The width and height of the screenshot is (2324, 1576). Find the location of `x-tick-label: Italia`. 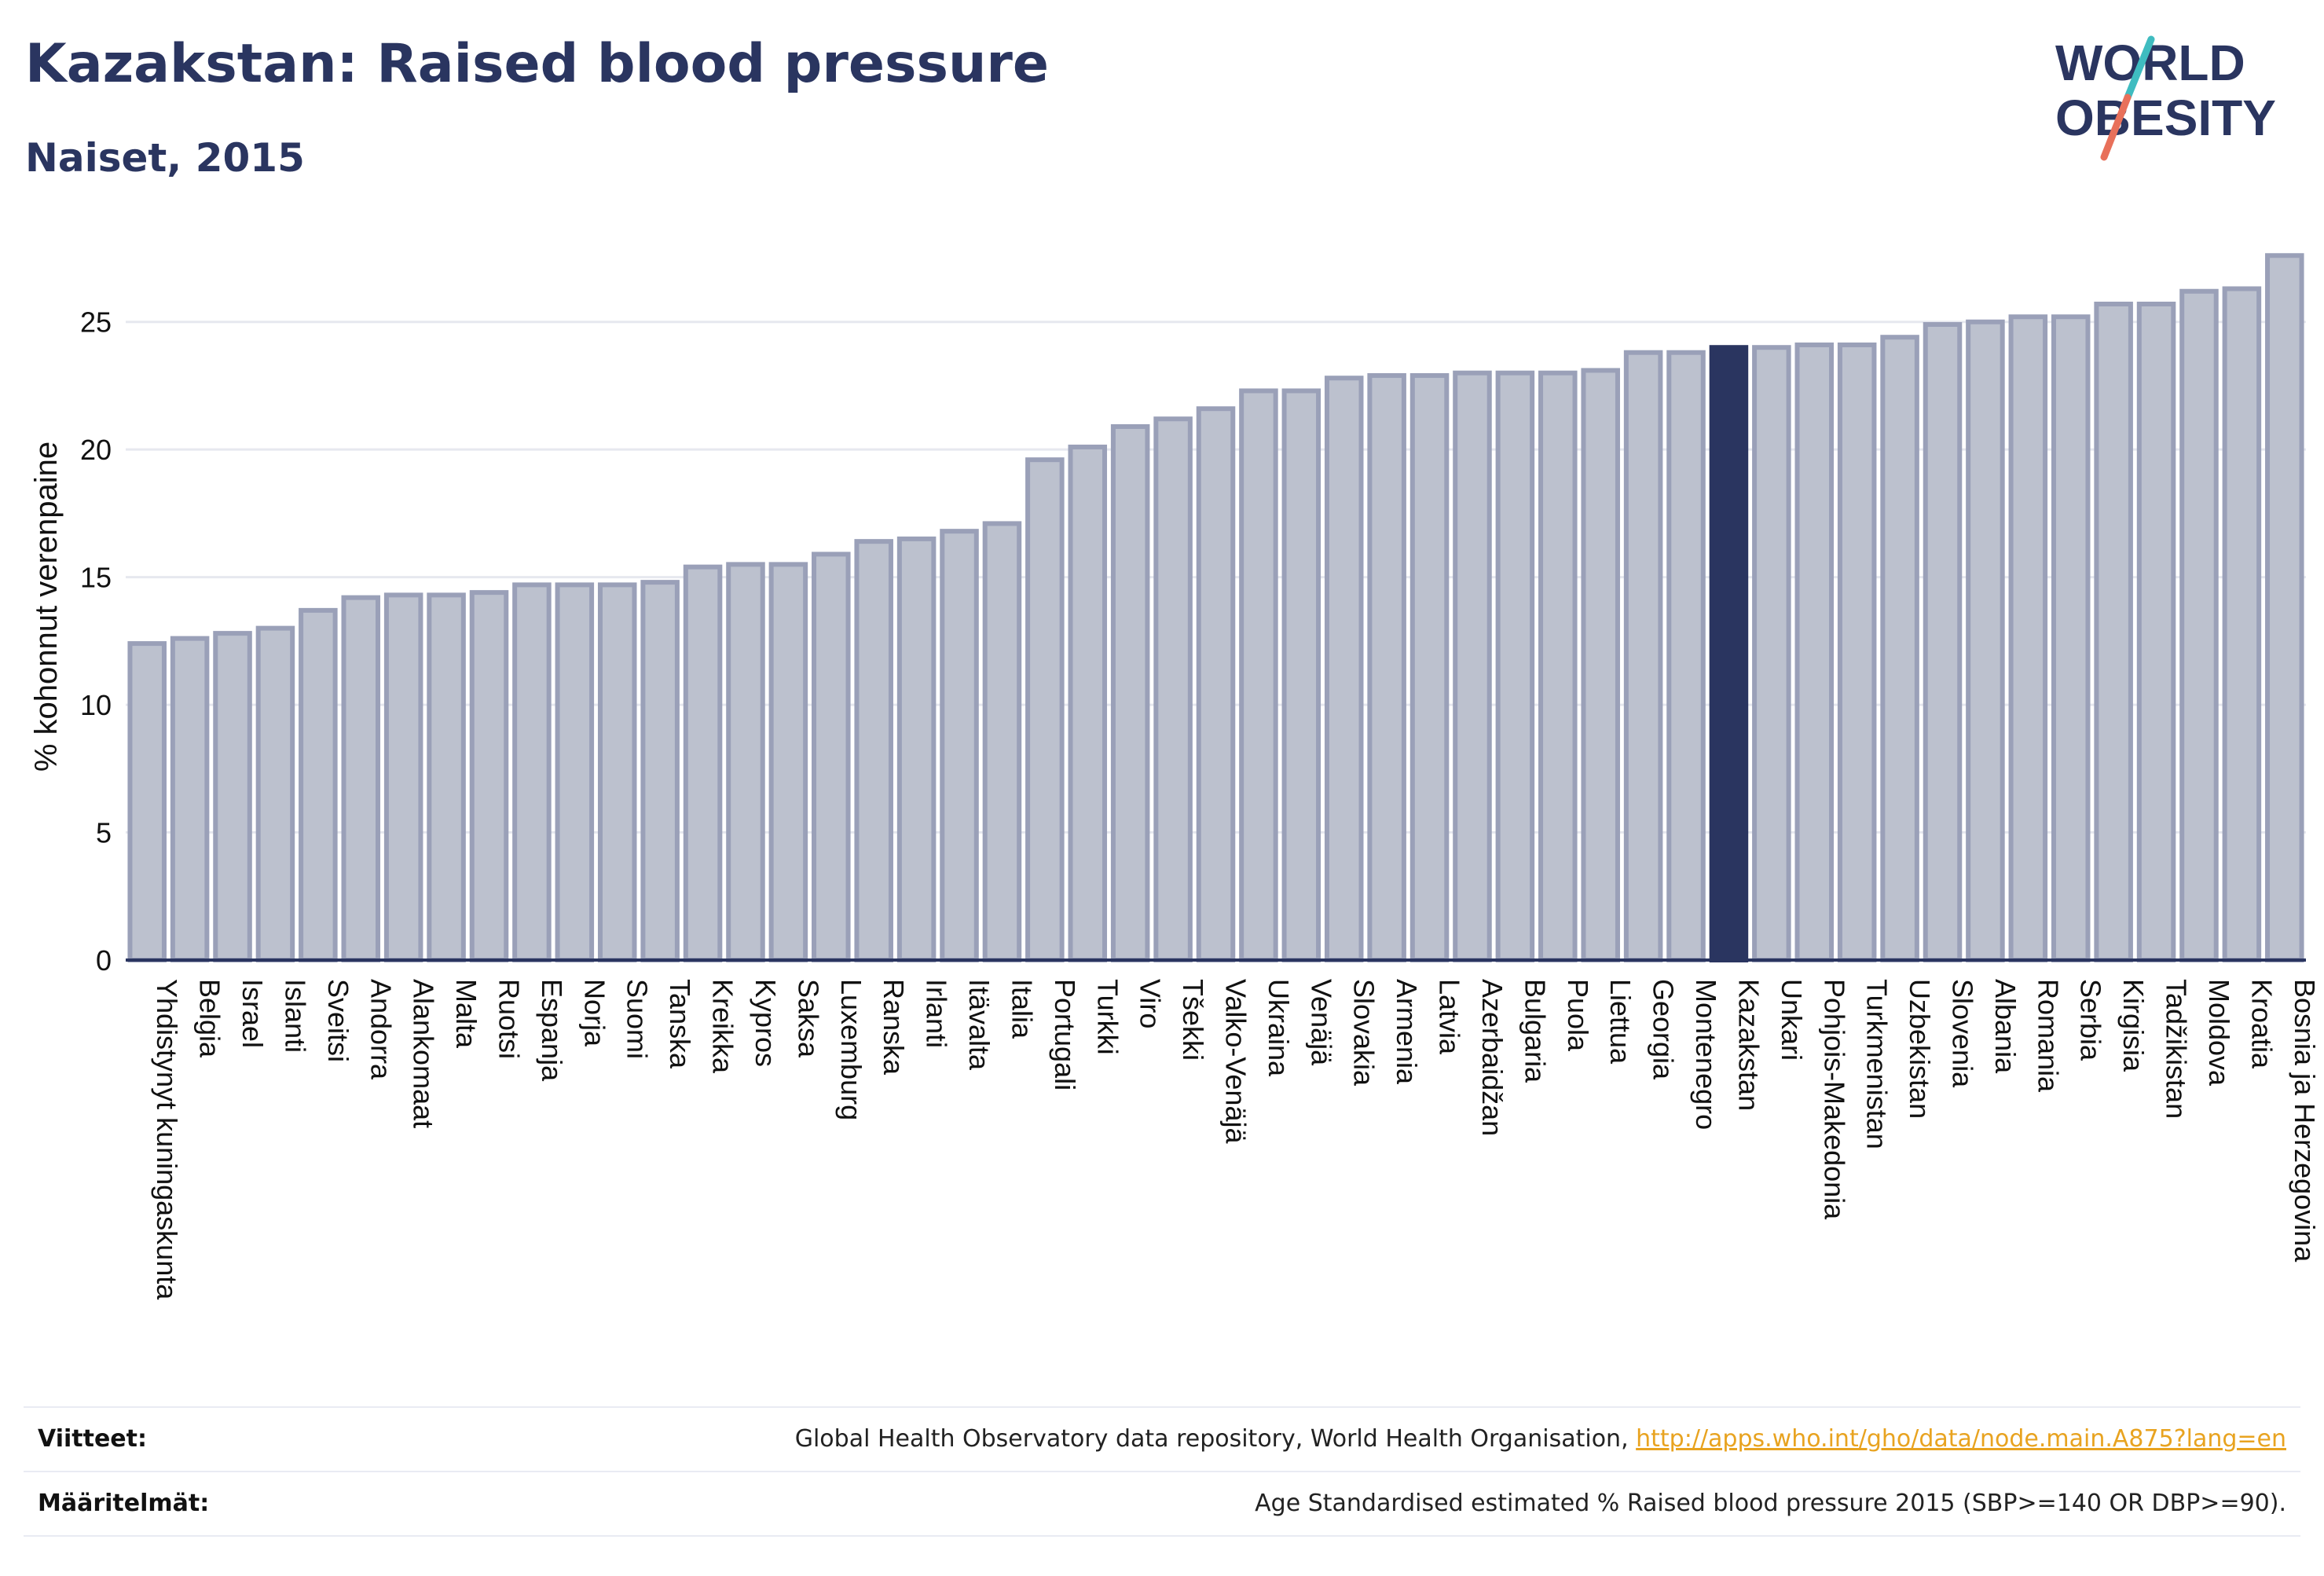

x-tick-label: Italia is located at coordinates (1022, 1009).